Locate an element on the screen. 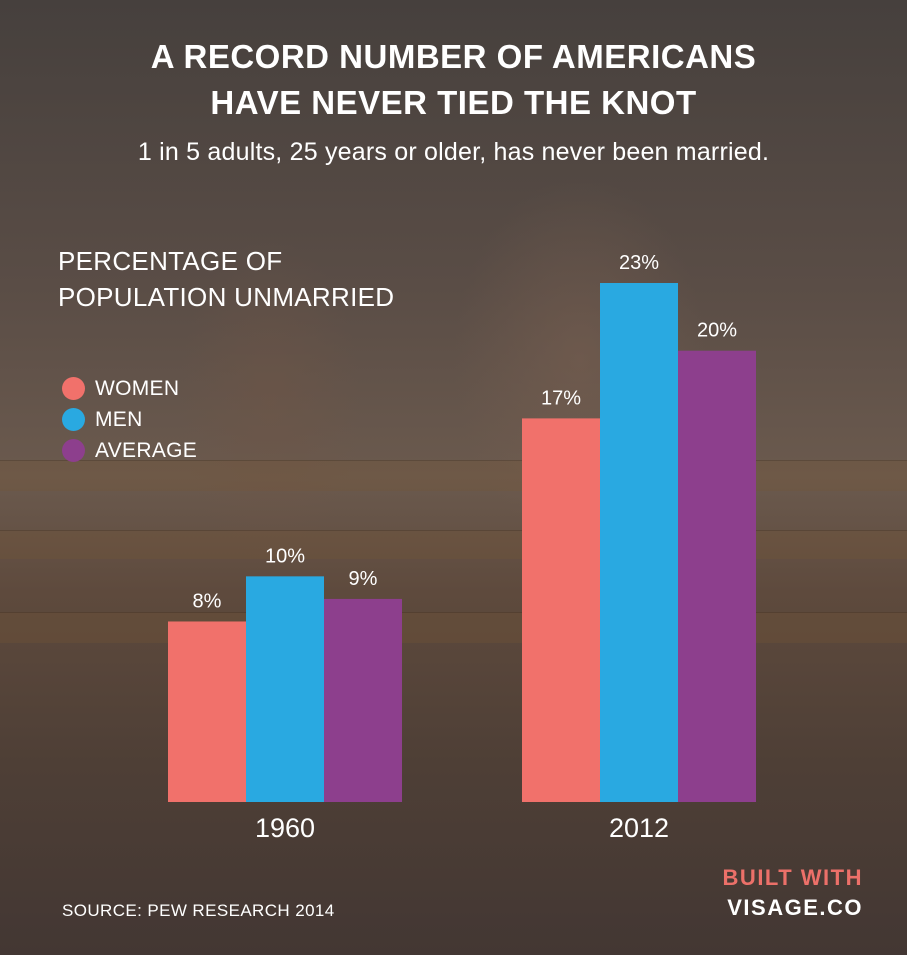 The width and height of the screenshot is (907, 955). brand-credit: BUILT WITH VISAGE.CO is located at coordinates (793, 893).